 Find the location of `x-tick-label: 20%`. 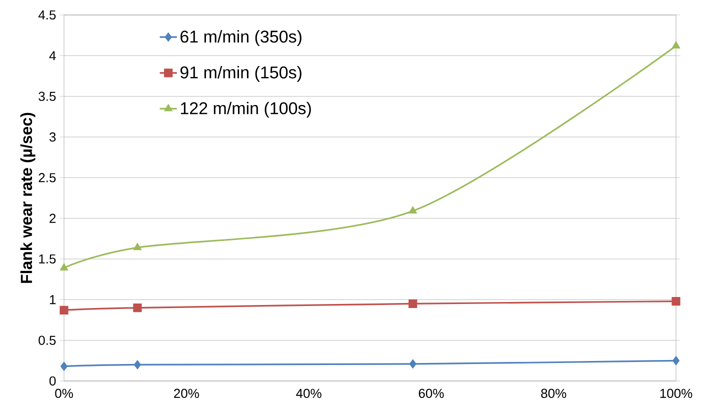

x-tick-label: 20% is located at coordinates (186, 393).